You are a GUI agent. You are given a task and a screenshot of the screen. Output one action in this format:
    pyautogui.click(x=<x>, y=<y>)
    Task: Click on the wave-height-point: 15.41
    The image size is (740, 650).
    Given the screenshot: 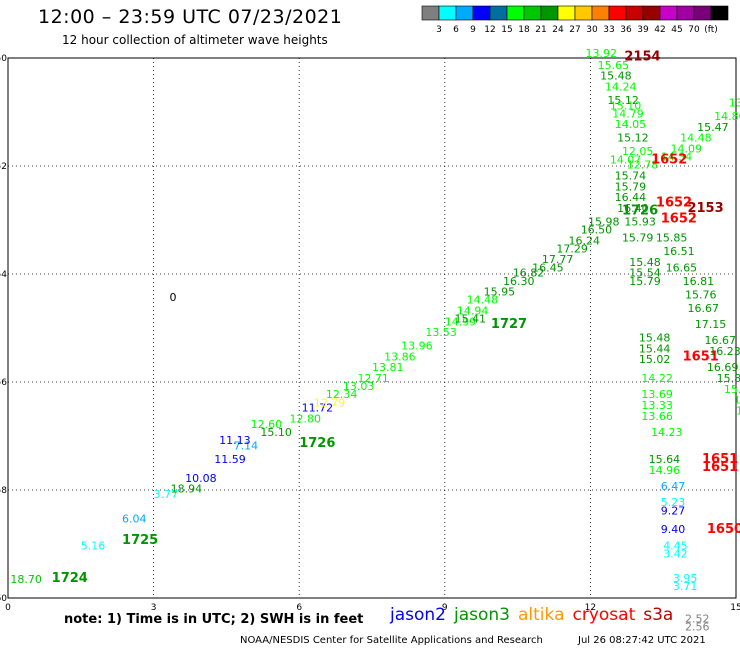 What is the action you would take?
    pyautogui.click(x=471, y=319)
    